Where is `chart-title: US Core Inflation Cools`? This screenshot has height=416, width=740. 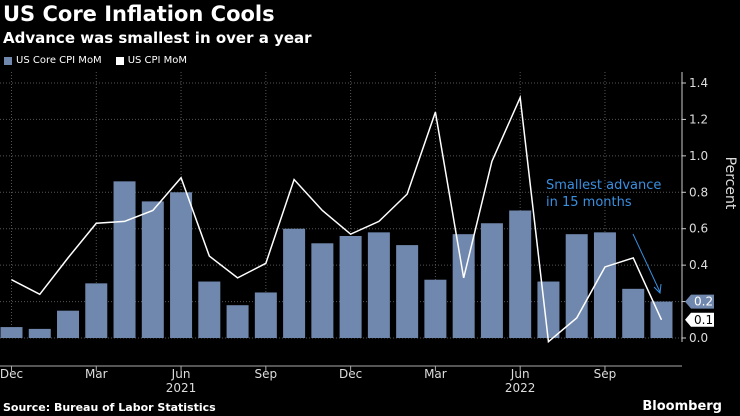 chart-title: US Core Inflation Cools is located at coordinates (139, 14).